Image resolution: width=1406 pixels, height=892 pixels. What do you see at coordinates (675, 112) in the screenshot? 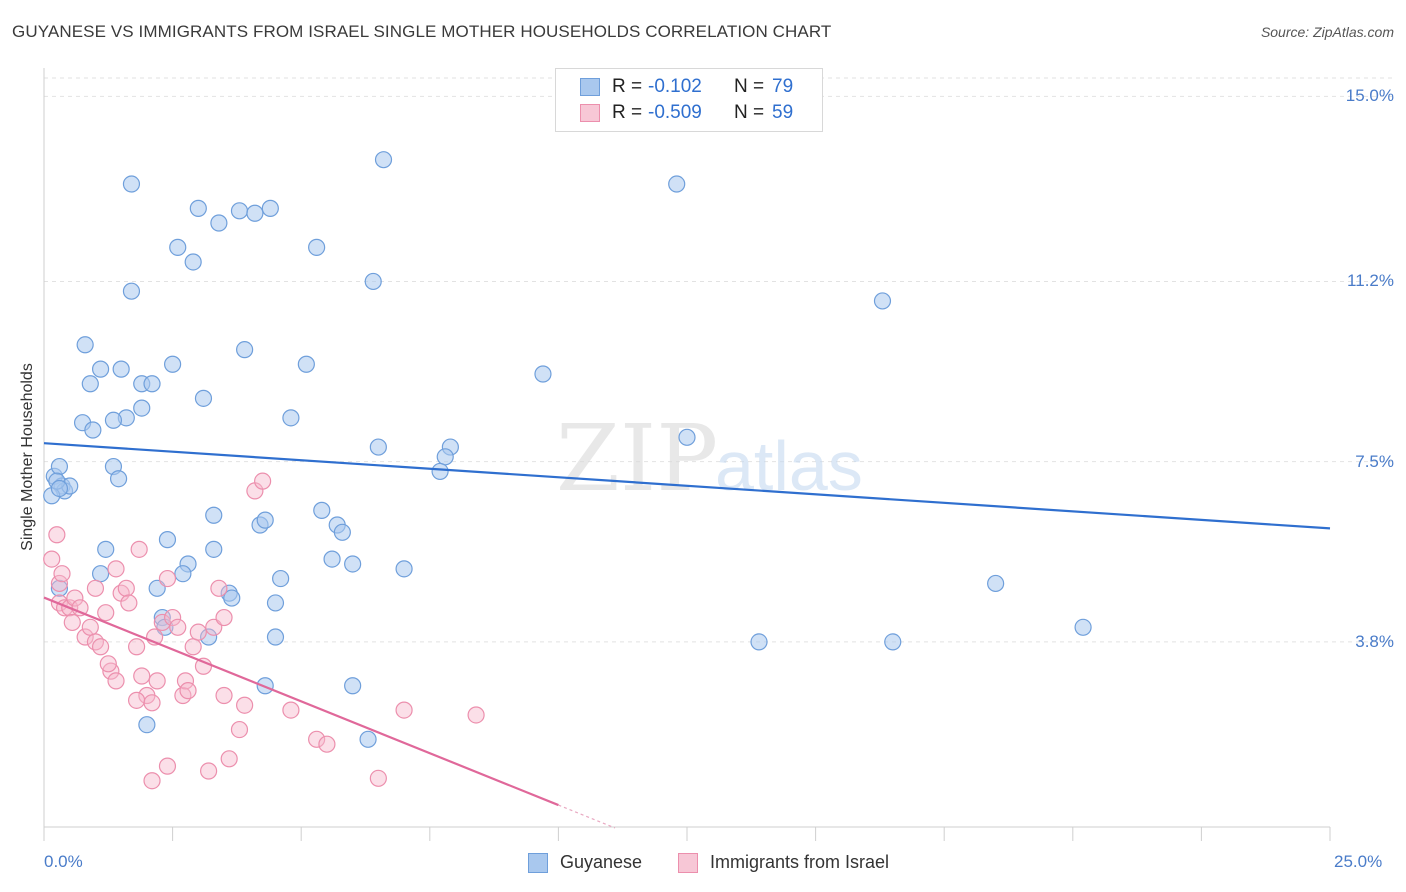
I see `r-value: -0.509` at bounding box center [675, 112].